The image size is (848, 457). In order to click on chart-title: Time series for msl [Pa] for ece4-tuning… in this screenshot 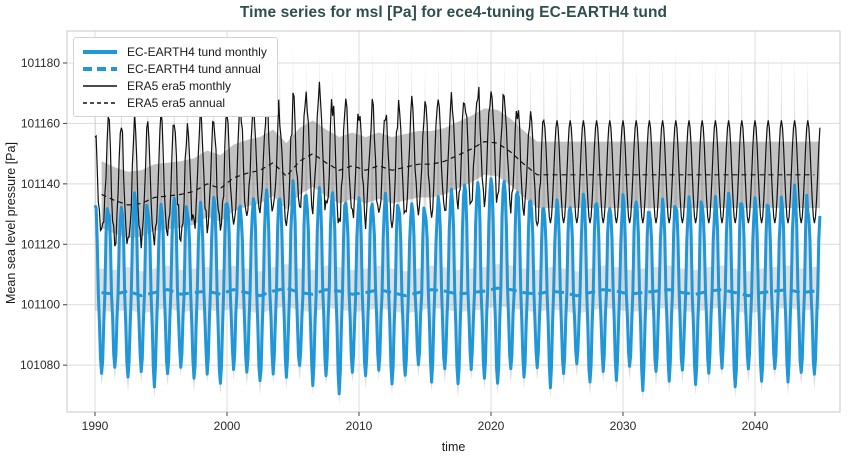, I will do `click(453, 12)`.